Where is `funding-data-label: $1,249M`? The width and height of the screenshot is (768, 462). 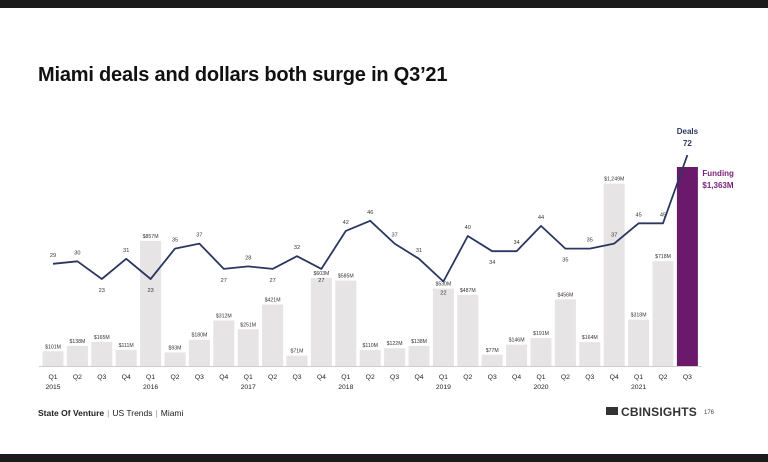 funding-data-label: $1,249M is located at coordinates (614, 180).